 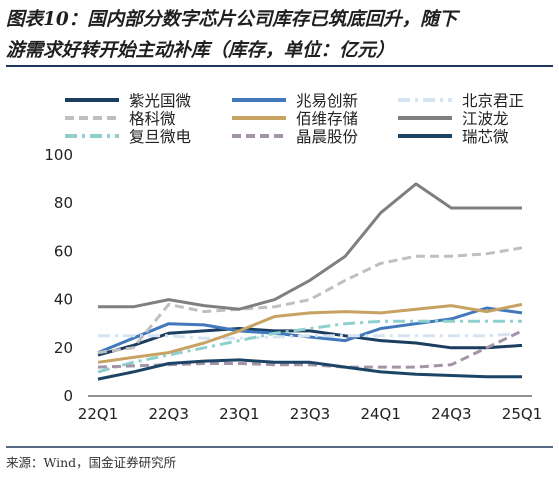 I want to click on y-tick-label: 60, so click(x=63, y=251).